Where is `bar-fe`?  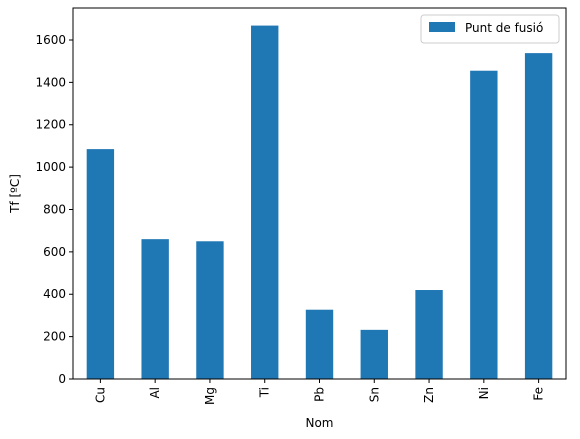 bar-fe is located at coordinates (538, 216).